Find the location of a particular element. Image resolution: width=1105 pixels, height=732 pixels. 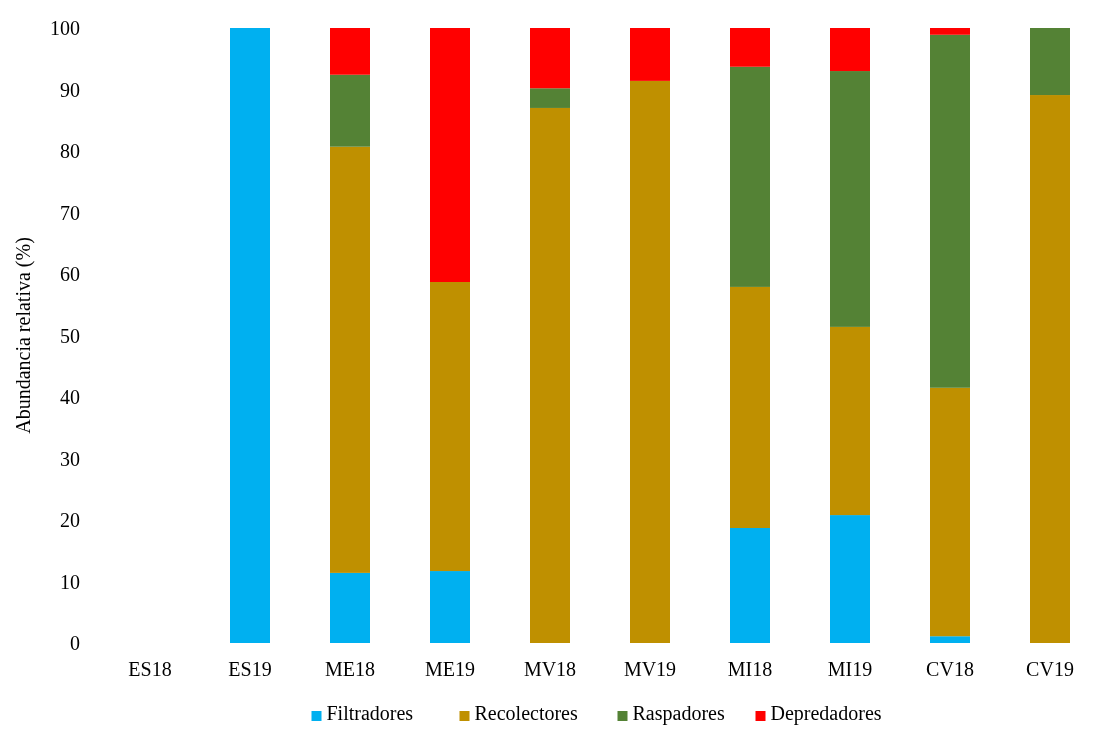

y-tick-label: 30 is located at coordinates (70, 458).